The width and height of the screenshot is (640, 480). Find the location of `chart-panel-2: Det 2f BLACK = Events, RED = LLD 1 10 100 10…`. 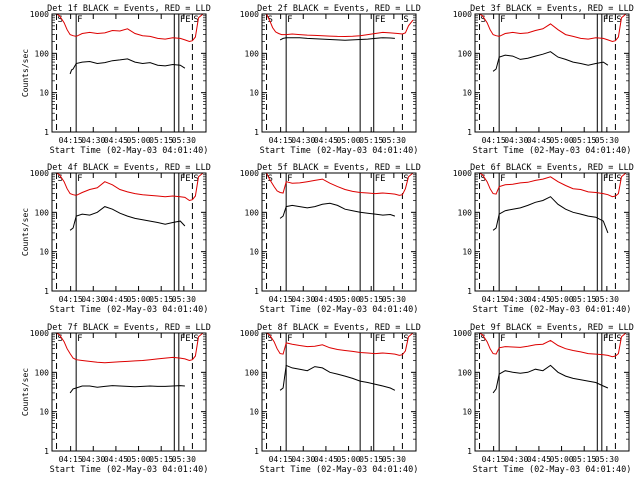

chart-panel-2: Det 2f BLACK = Events, RED = LLD 1 10 100 10… is located at coordinates (330, 80).